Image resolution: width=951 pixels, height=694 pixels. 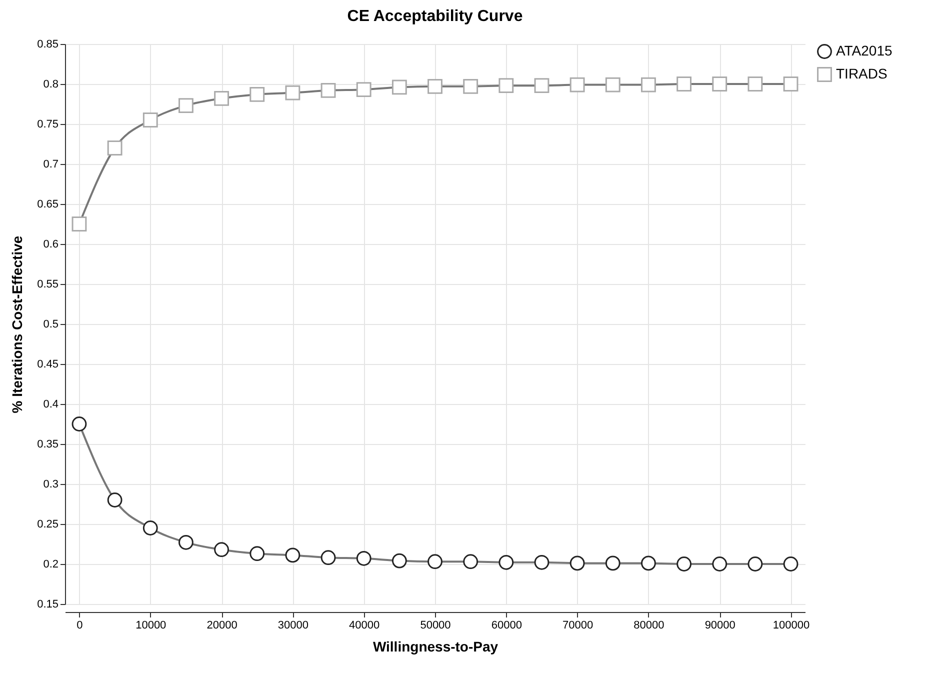 What do you see at coordinates (720, 626) in the screenshot?
I see `x-tick-label: 90000` at bounding box center [720, 626].